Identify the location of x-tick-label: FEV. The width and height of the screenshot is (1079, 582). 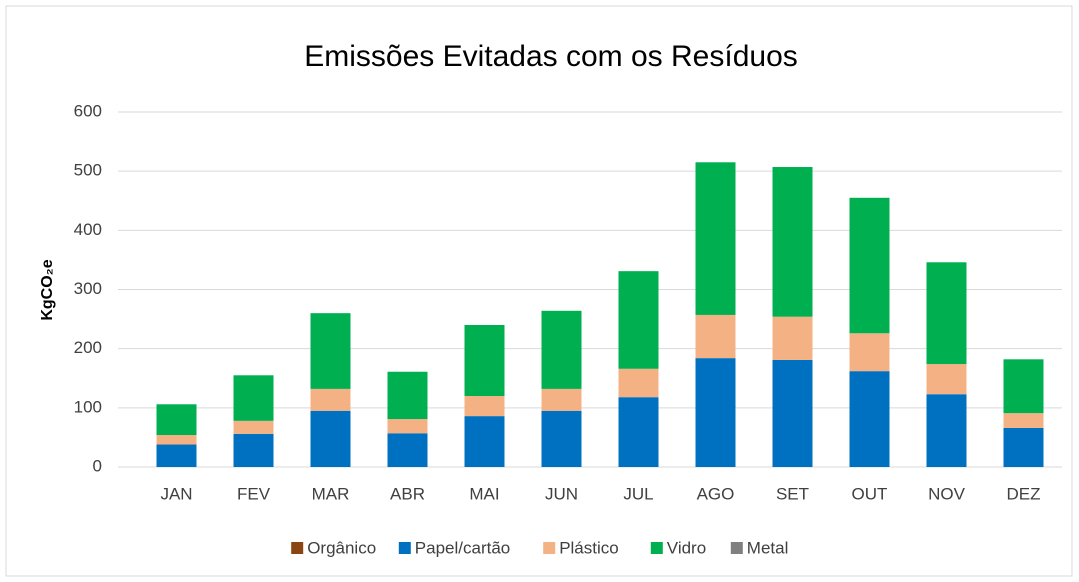
(254, 493).